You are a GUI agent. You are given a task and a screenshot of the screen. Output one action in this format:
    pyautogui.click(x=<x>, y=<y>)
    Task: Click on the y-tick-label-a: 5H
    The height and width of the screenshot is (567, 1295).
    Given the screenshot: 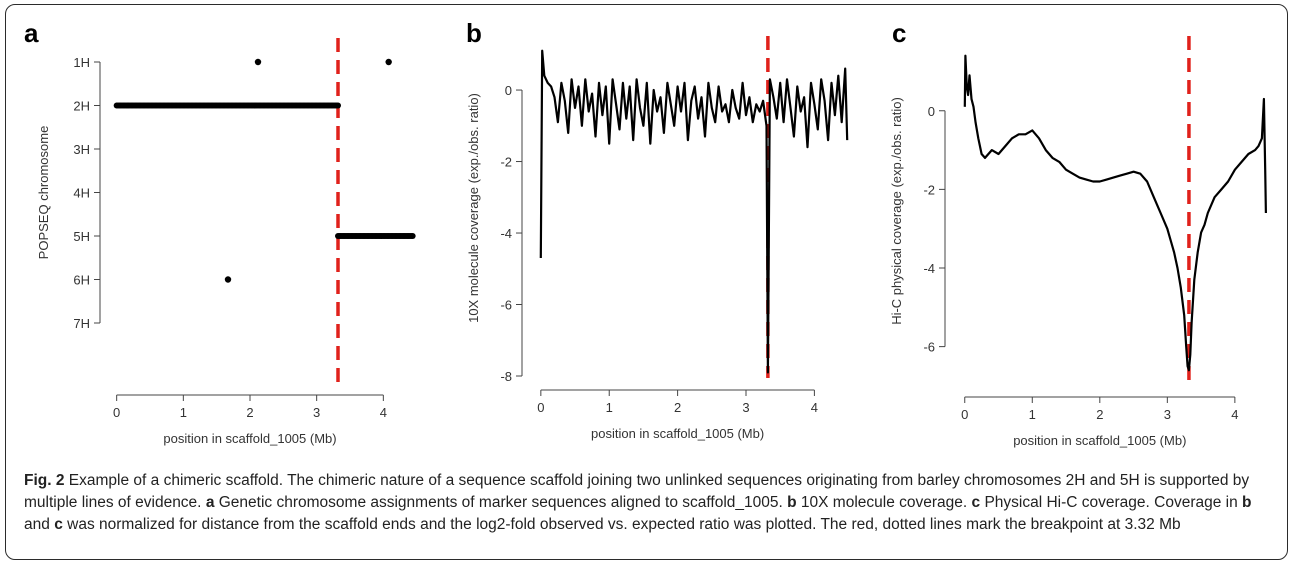 What is the action you would take?
    pyautogui.click(x=81, y=236)
    